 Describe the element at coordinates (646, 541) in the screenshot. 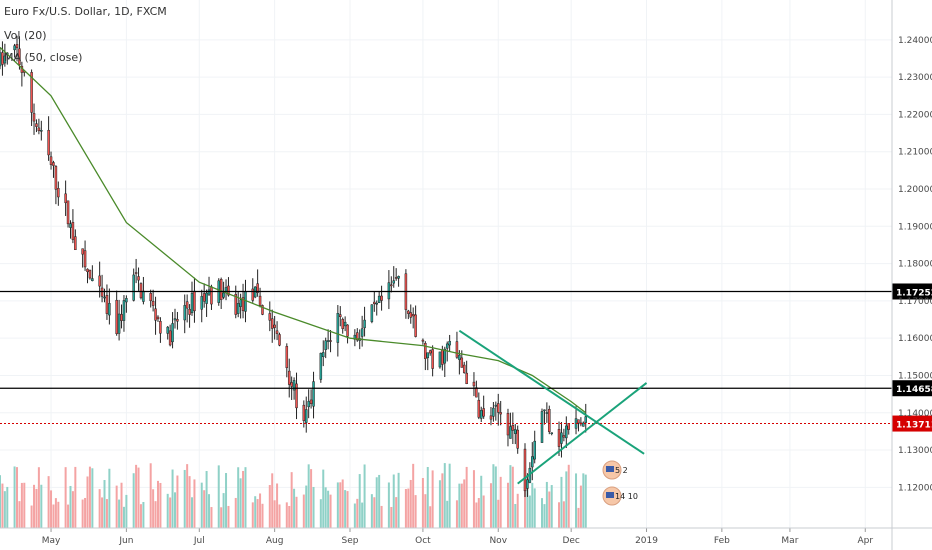

I see `x-tick-label: 2019` at that location.